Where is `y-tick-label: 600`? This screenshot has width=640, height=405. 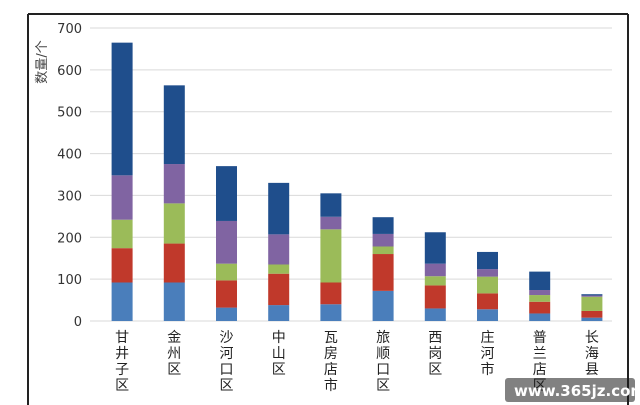
y-tick-label: 600 is located at coordinates (69, 71).